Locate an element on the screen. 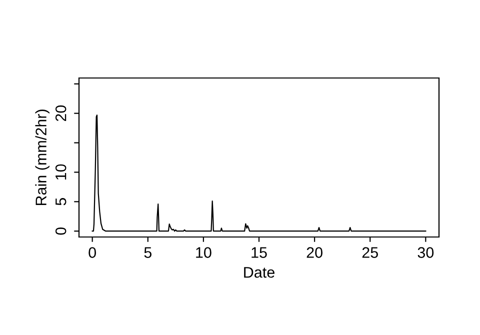  y-tick-label: 20 is located at coordinates (60, 113).